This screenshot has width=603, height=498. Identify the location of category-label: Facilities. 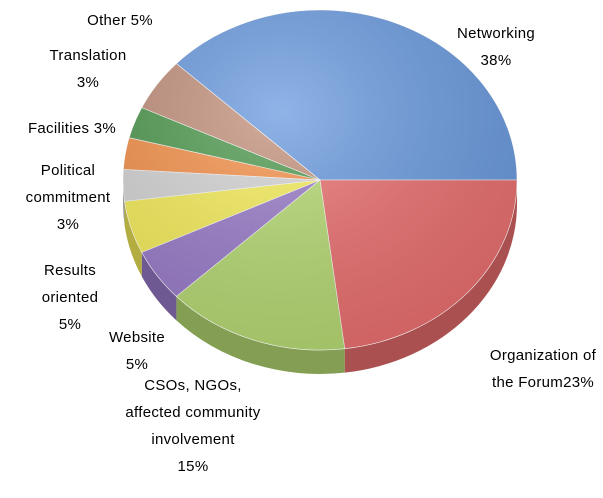
(58, 128).